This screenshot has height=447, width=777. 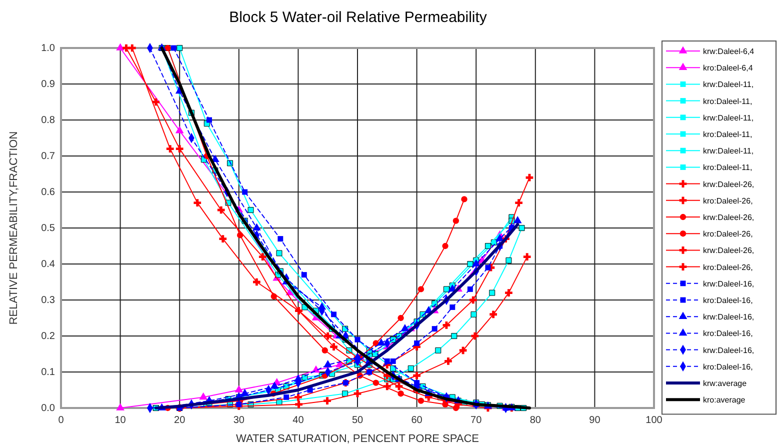 I want to click on x-tick-label: 0, so click(x=61, y=420).